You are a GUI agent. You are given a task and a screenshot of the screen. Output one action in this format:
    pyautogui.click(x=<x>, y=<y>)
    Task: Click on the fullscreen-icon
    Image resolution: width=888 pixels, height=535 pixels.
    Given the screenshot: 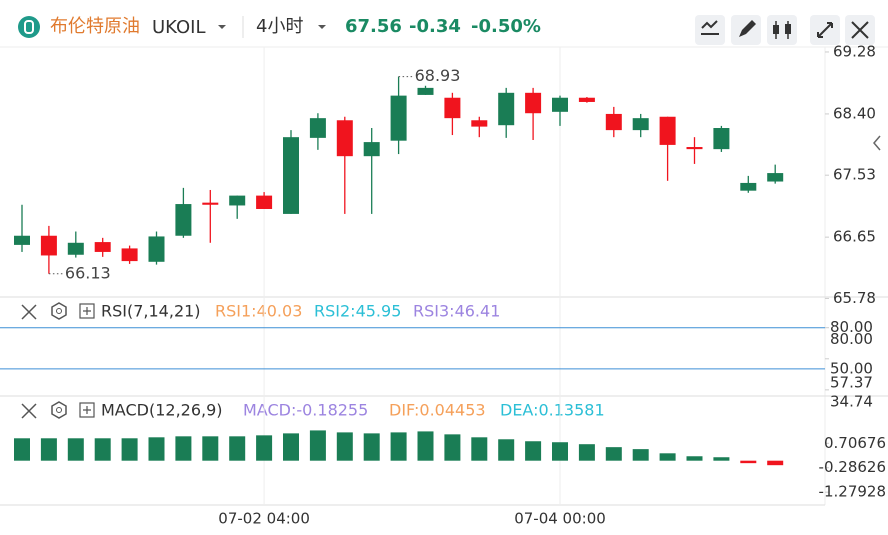 What is the action you would take?
    pyautogui.click(x=825, y=30)
    